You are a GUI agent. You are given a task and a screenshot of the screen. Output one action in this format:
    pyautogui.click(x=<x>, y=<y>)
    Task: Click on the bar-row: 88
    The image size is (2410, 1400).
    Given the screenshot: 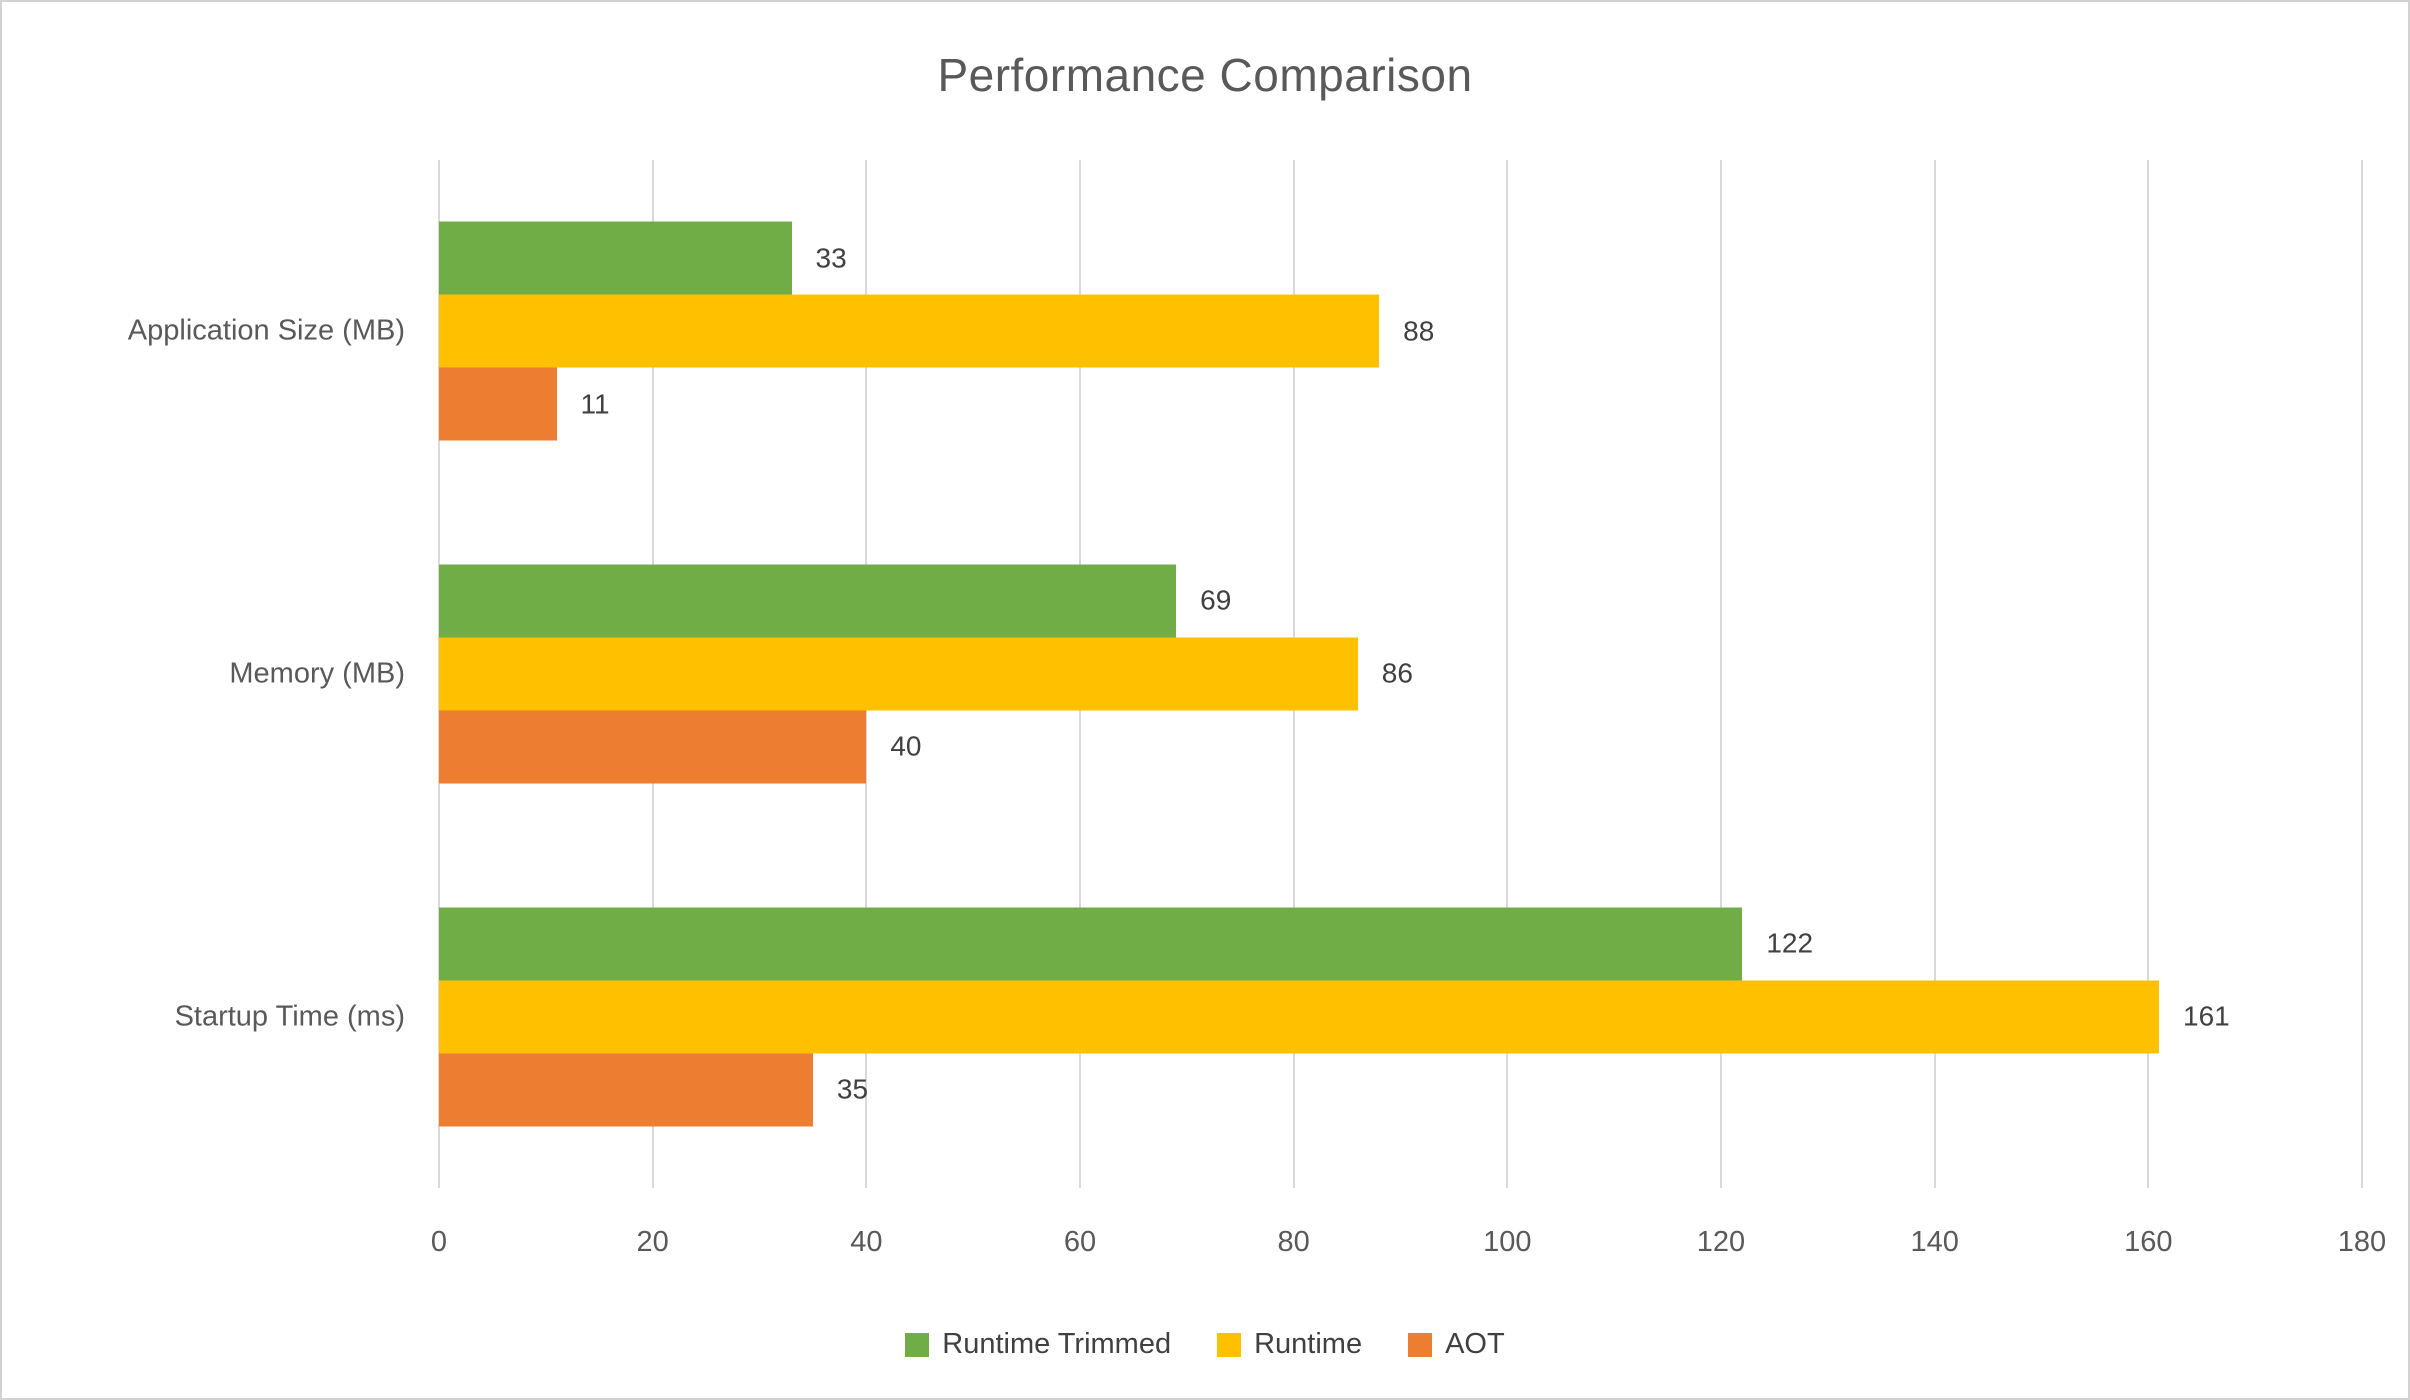 What is the action you would take?
    pyautogui.click(x=1400, y=331)
    